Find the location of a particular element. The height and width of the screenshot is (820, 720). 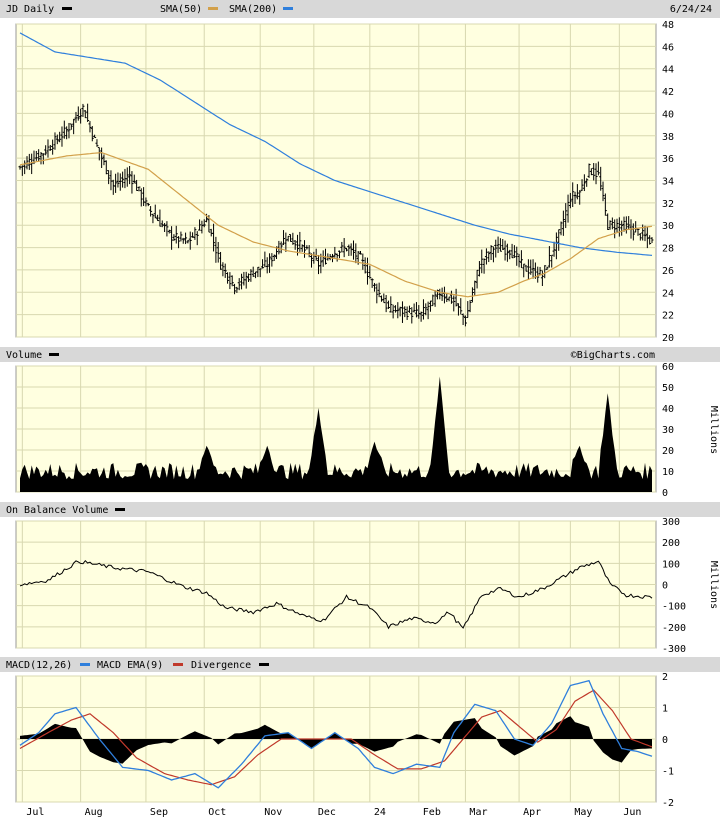

price-y-tick: 26 is located at coordinates (668, 271).